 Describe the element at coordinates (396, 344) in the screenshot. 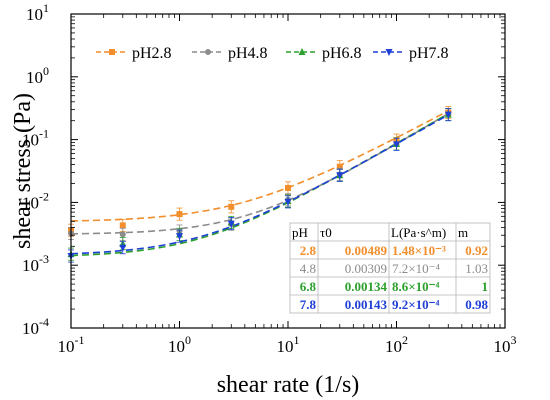

I see `x-tick-label: 10²` at that location.